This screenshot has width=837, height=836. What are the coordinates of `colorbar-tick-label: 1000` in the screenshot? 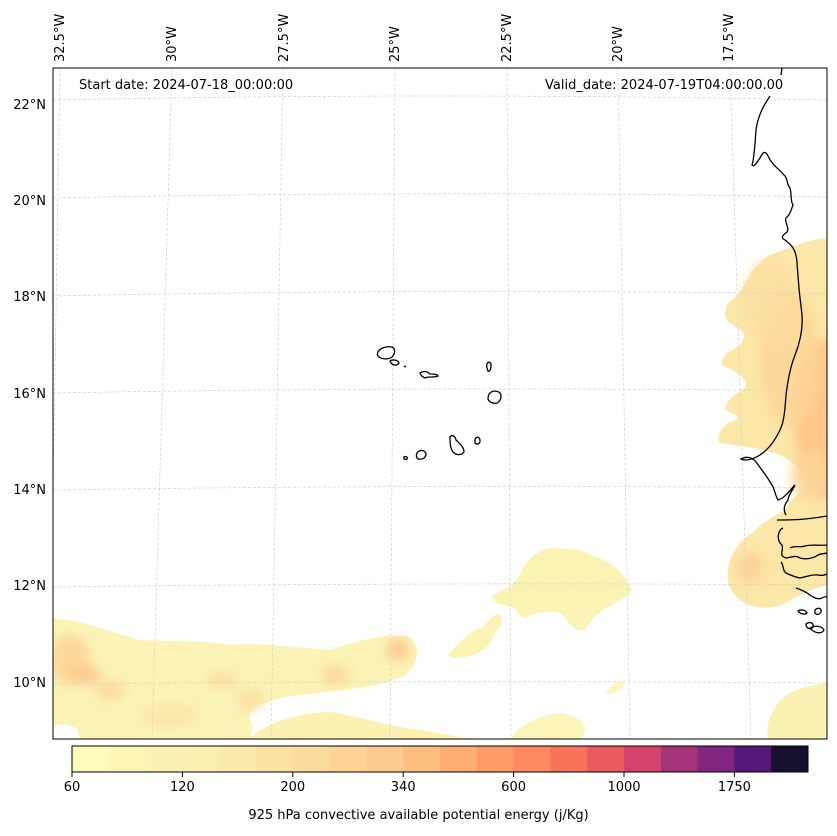 It's located at (624, 787).